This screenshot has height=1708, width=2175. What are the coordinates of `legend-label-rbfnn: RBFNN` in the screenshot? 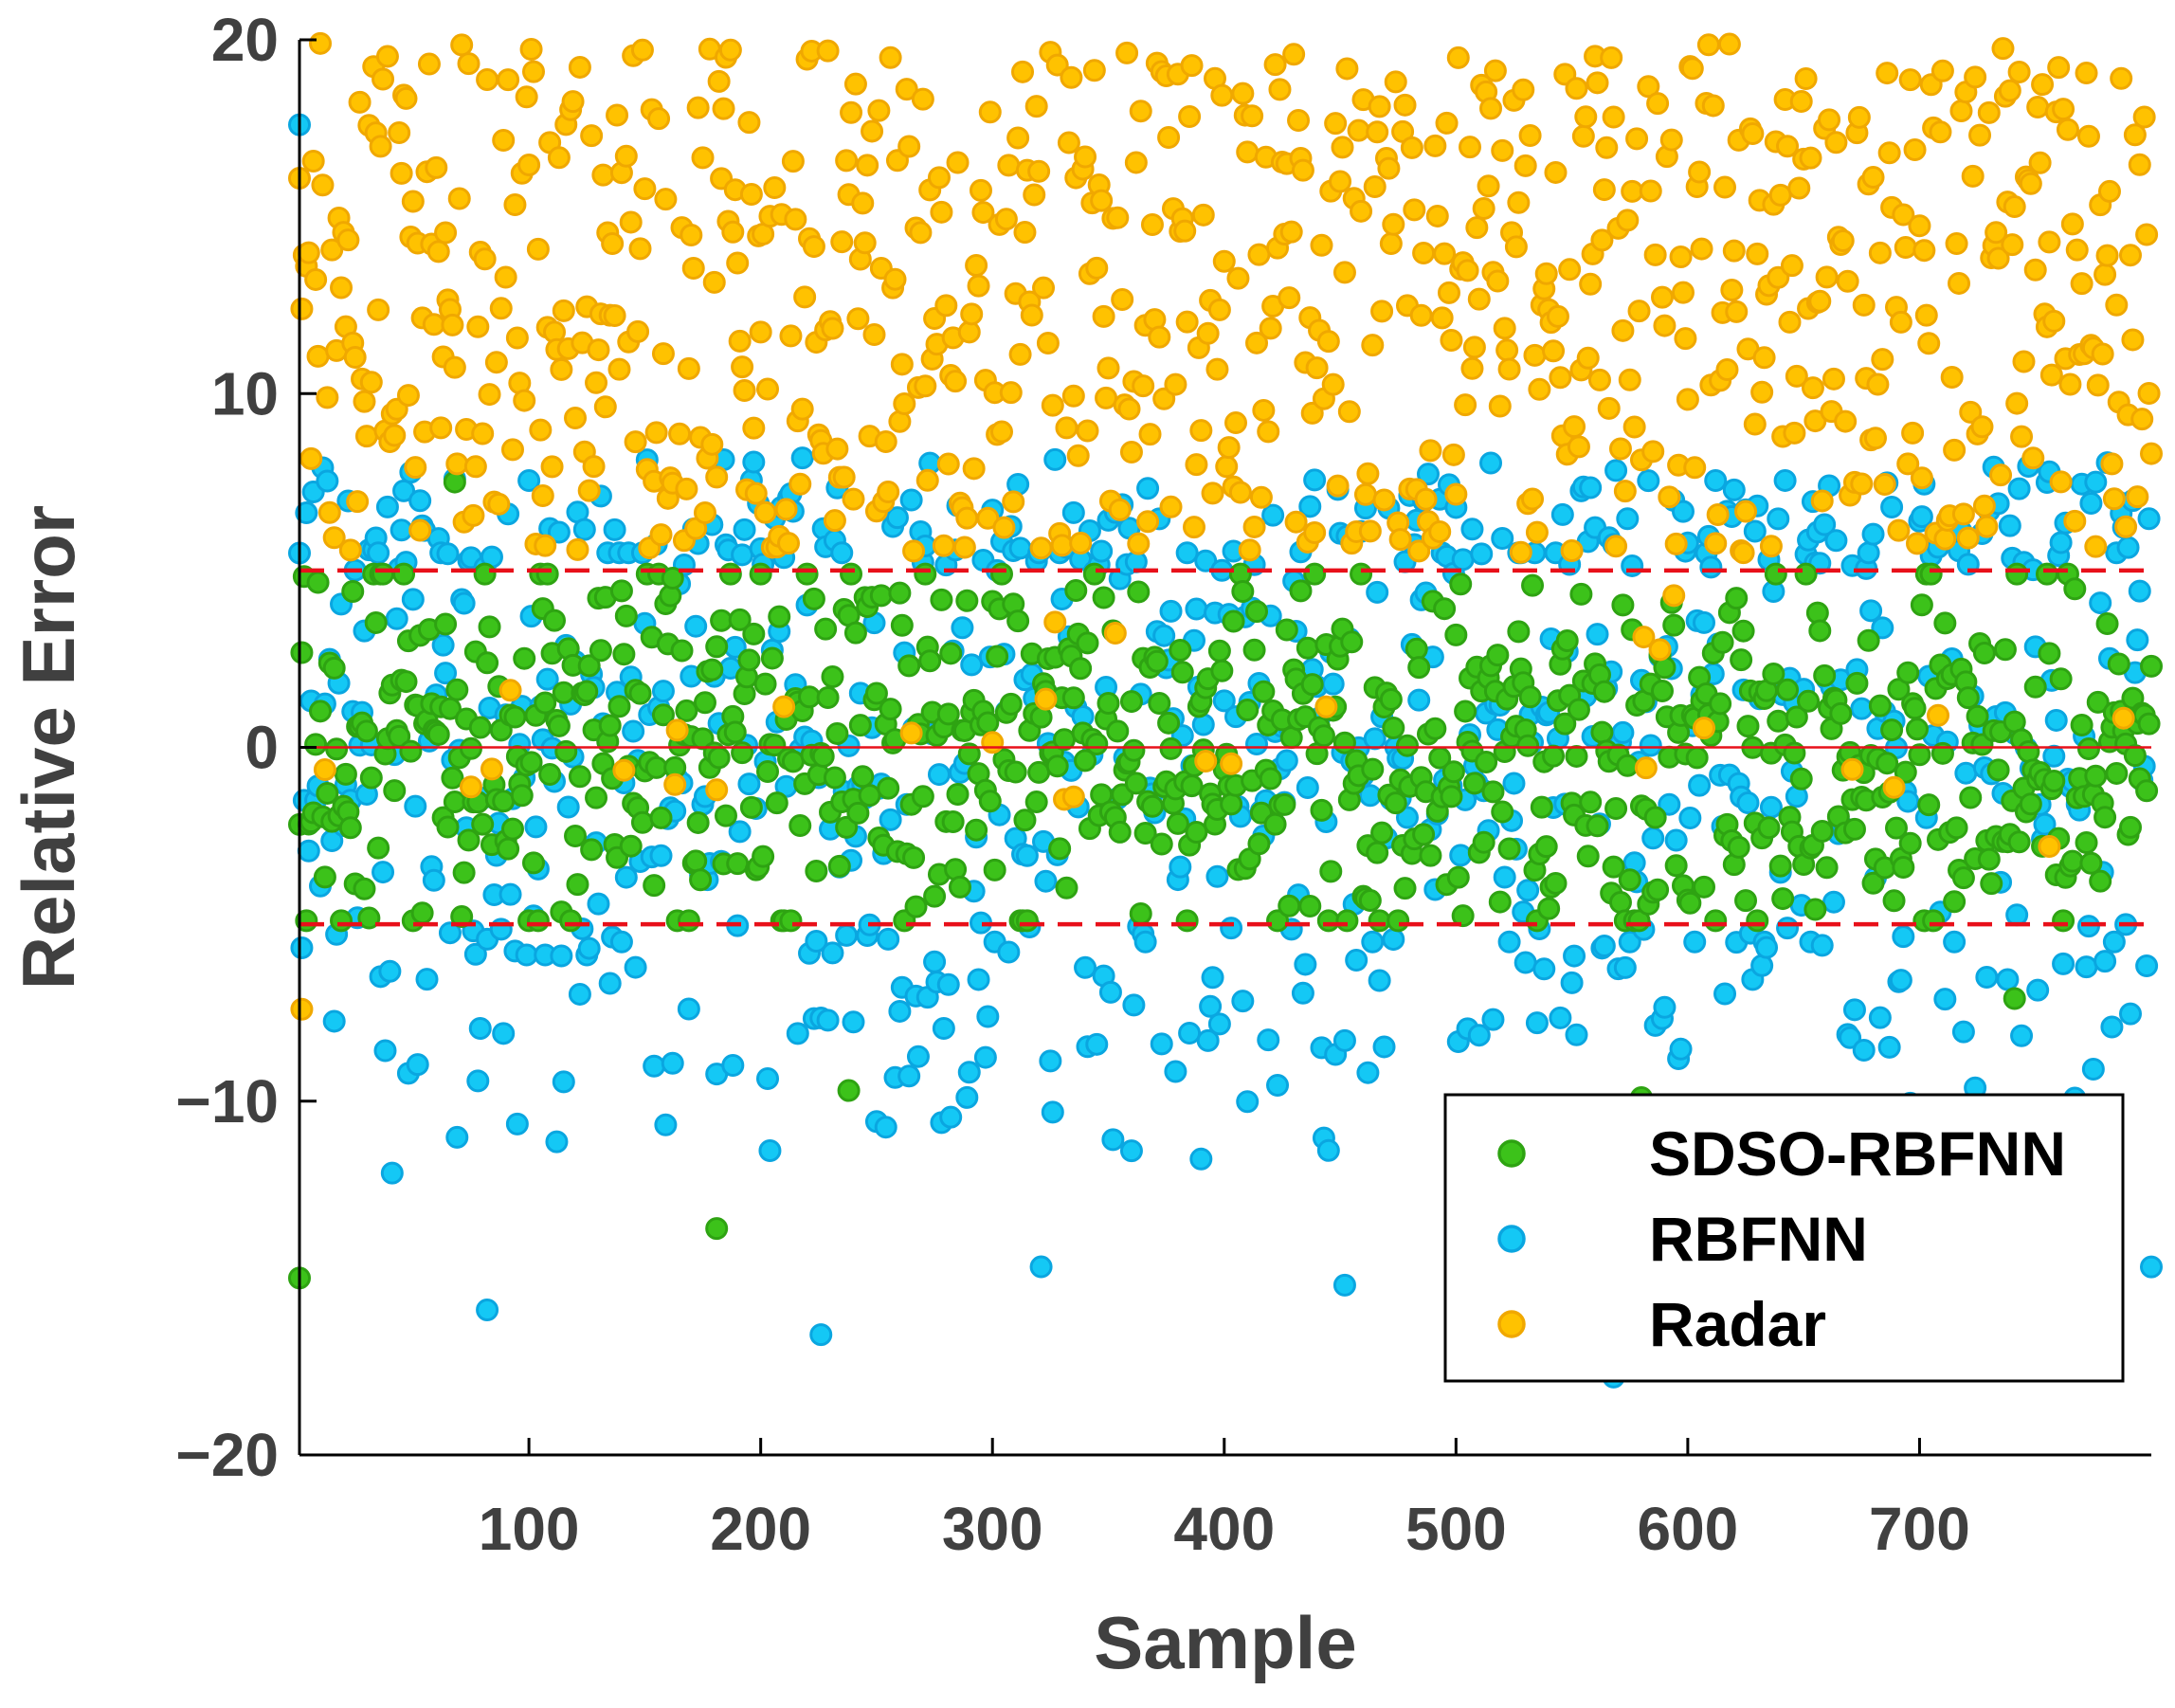 It's located at (1759, 1239).